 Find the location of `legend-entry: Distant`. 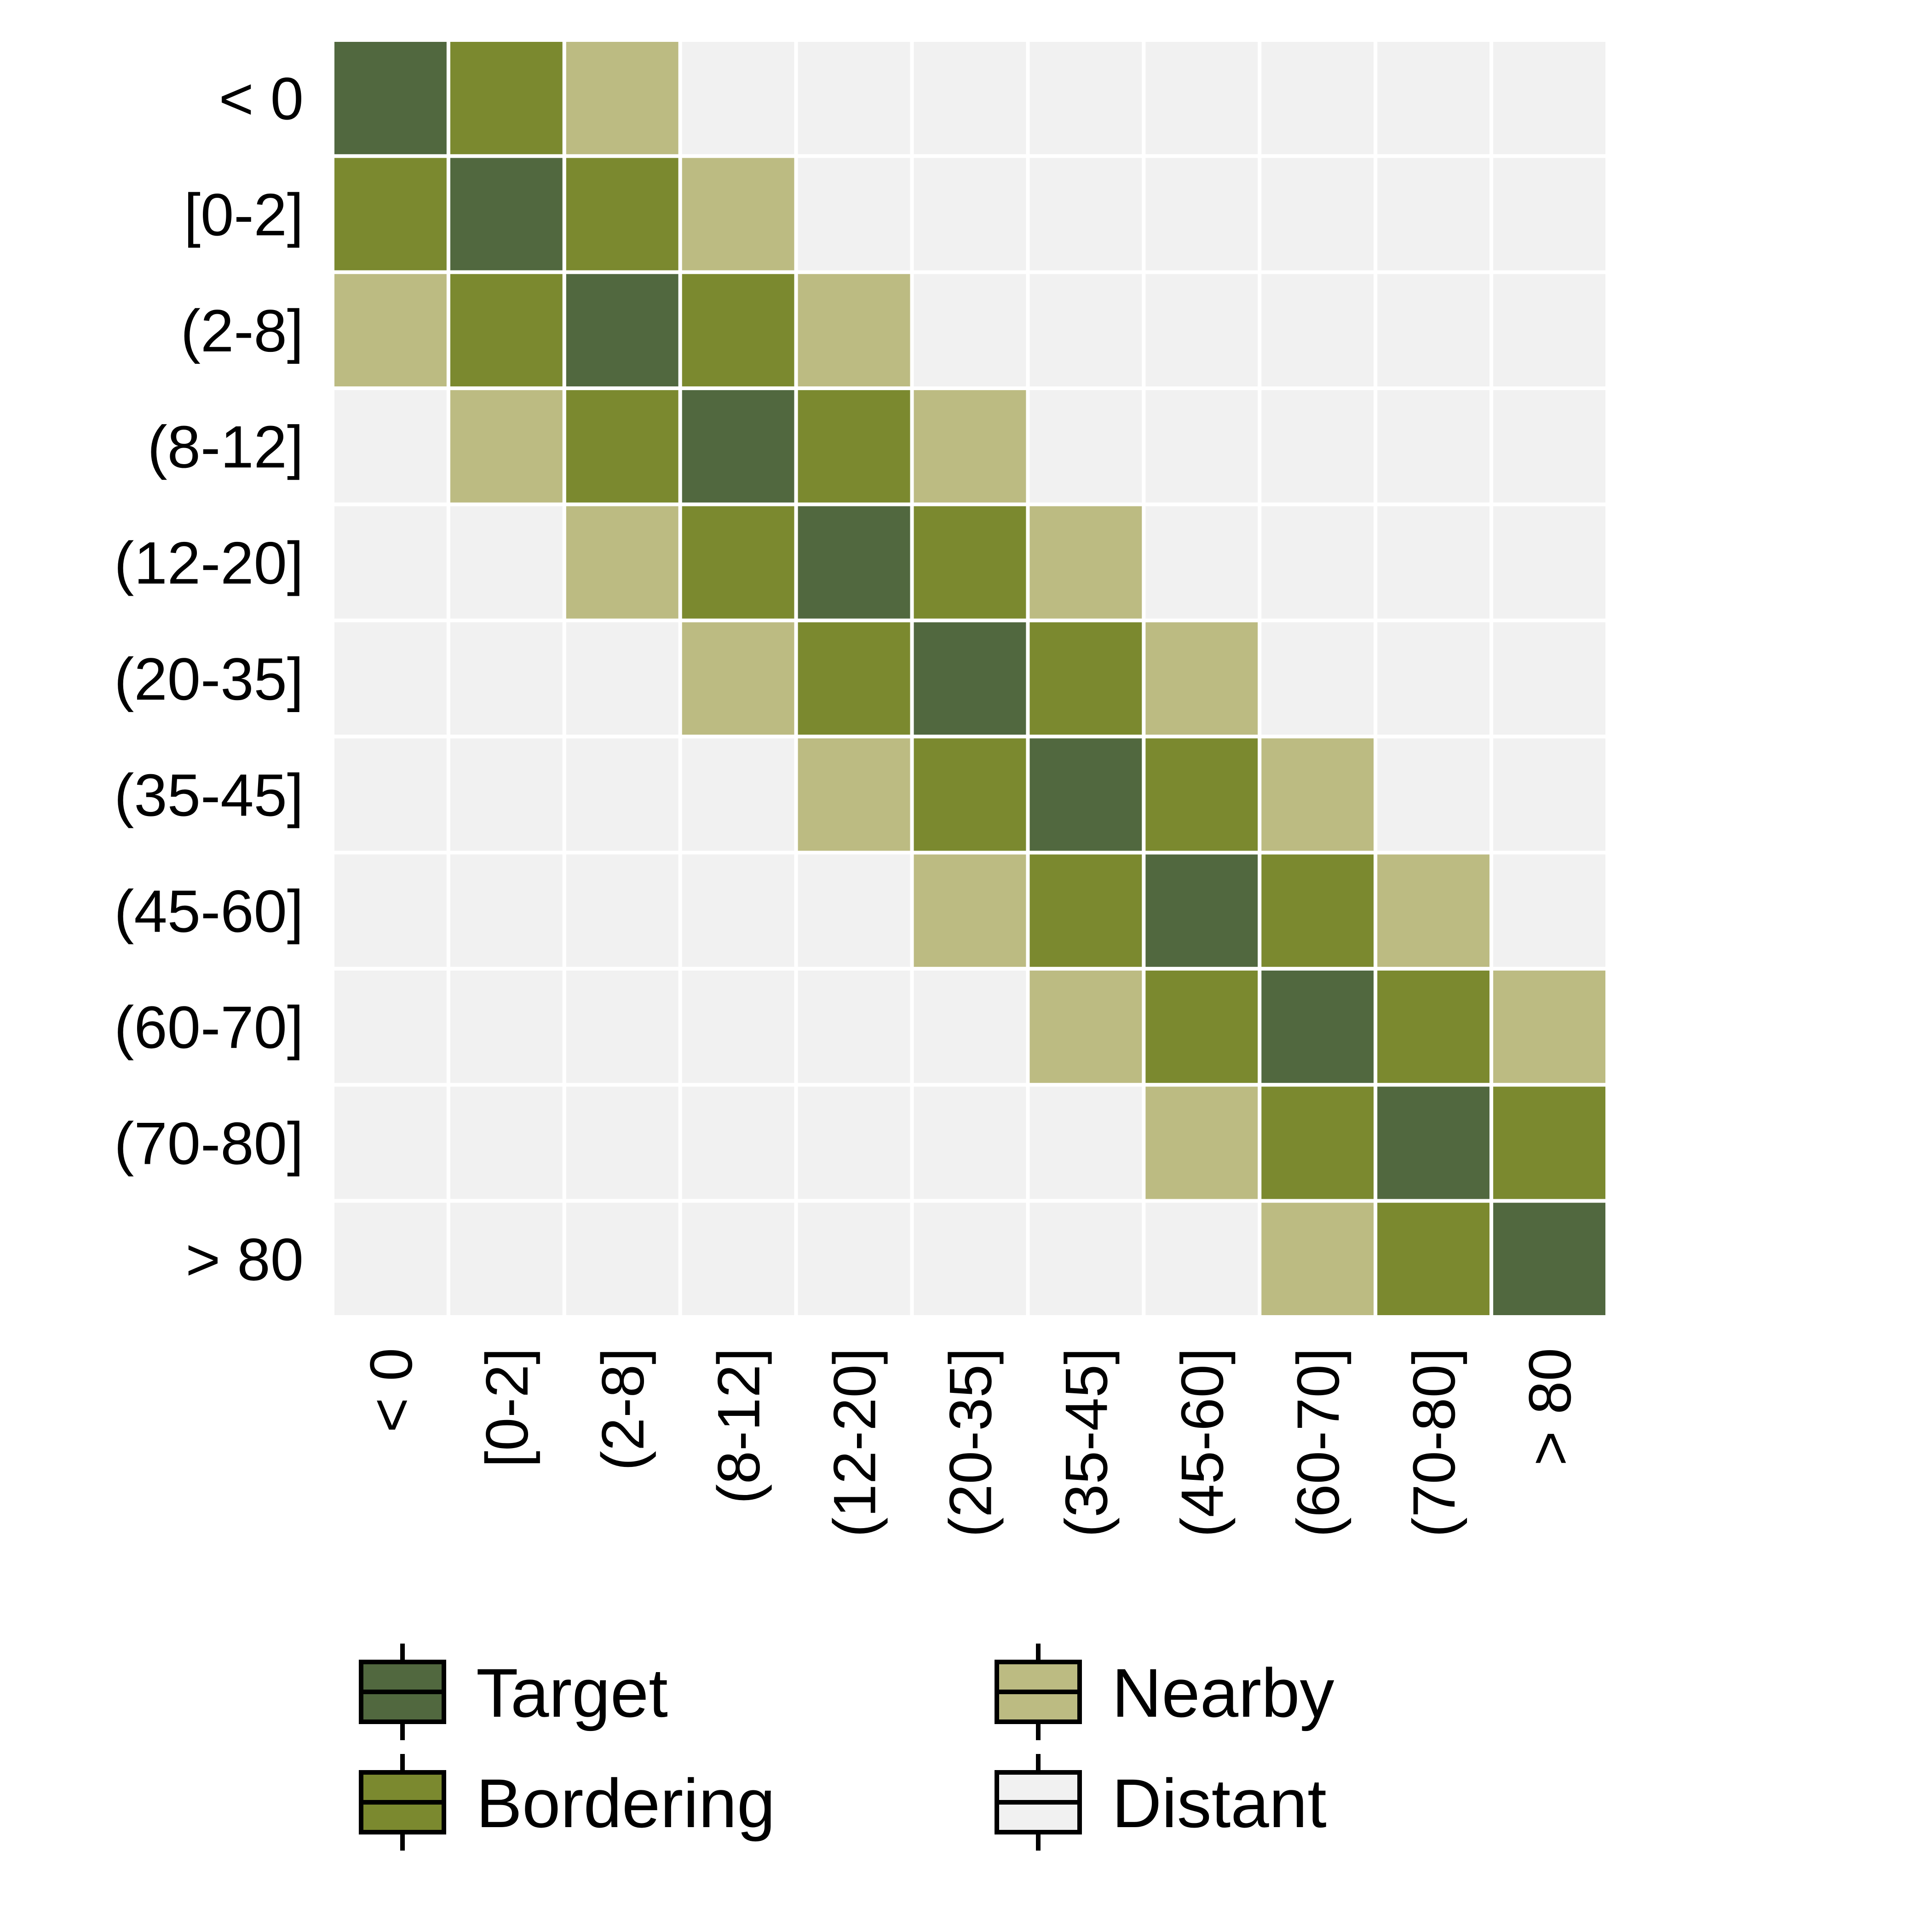

legend-entry: Distant is located at coordinates (1161, 1802).